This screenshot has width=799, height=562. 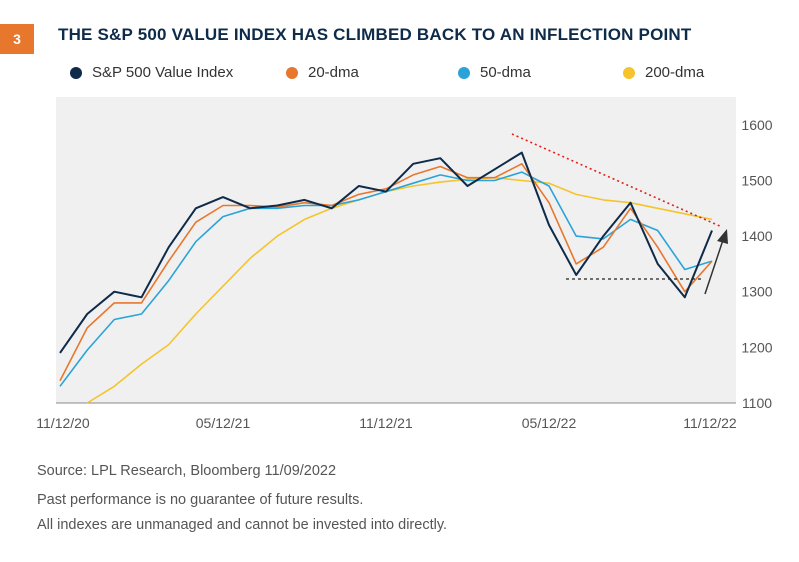 I want to click on y-tick-label: 1300, so click(x=756, y=292).